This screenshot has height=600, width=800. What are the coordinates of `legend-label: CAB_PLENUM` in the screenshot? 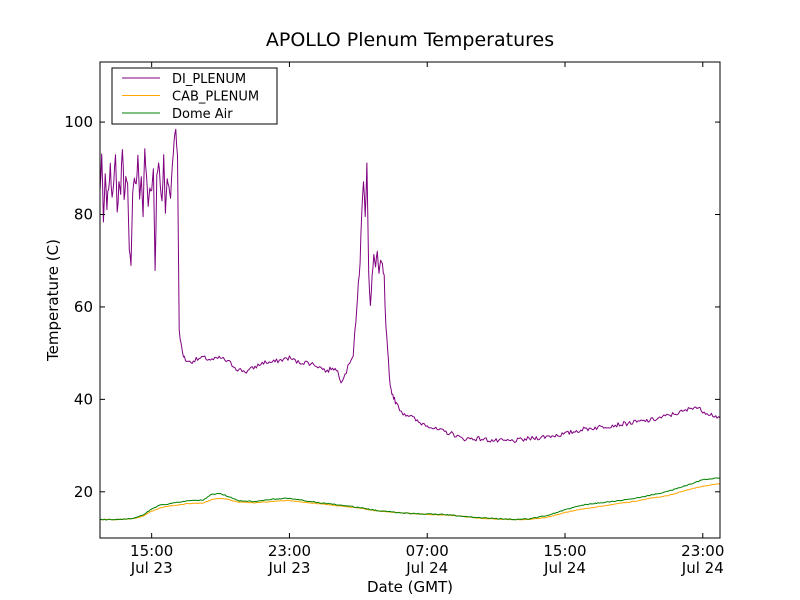 It's located at (215, 97).